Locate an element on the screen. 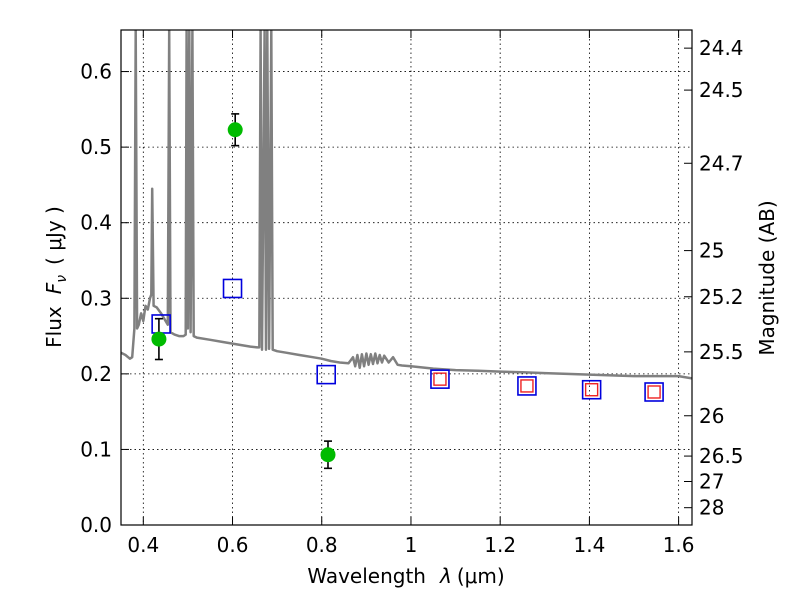 This screenshot has height=600, width=800. right-tick-label: 24.4 is located at coordinates (721, 48).